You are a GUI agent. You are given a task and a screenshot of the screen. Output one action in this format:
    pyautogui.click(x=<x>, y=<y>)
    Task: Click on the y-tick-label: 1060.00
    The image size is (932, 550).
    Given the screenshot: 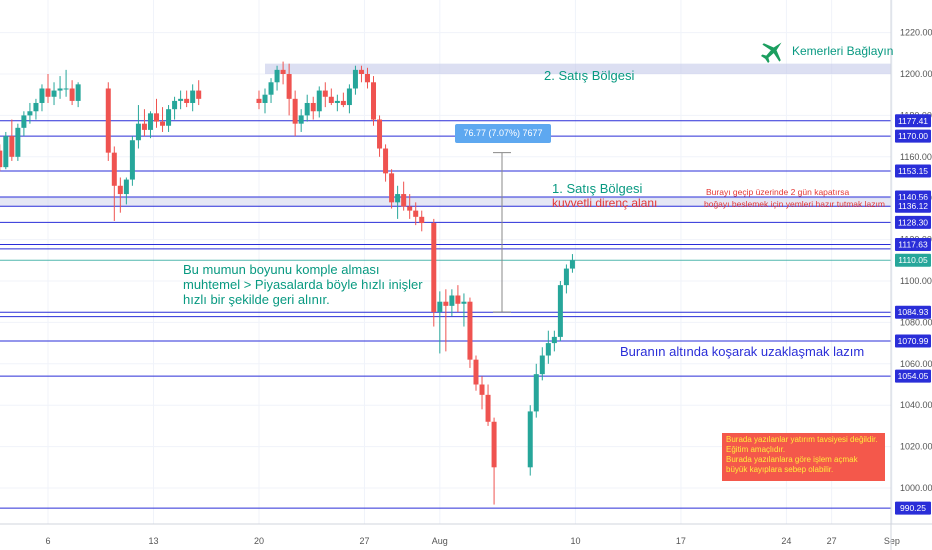 What is the action you would take?
    pyautogui.click(x=916, y=364)
    